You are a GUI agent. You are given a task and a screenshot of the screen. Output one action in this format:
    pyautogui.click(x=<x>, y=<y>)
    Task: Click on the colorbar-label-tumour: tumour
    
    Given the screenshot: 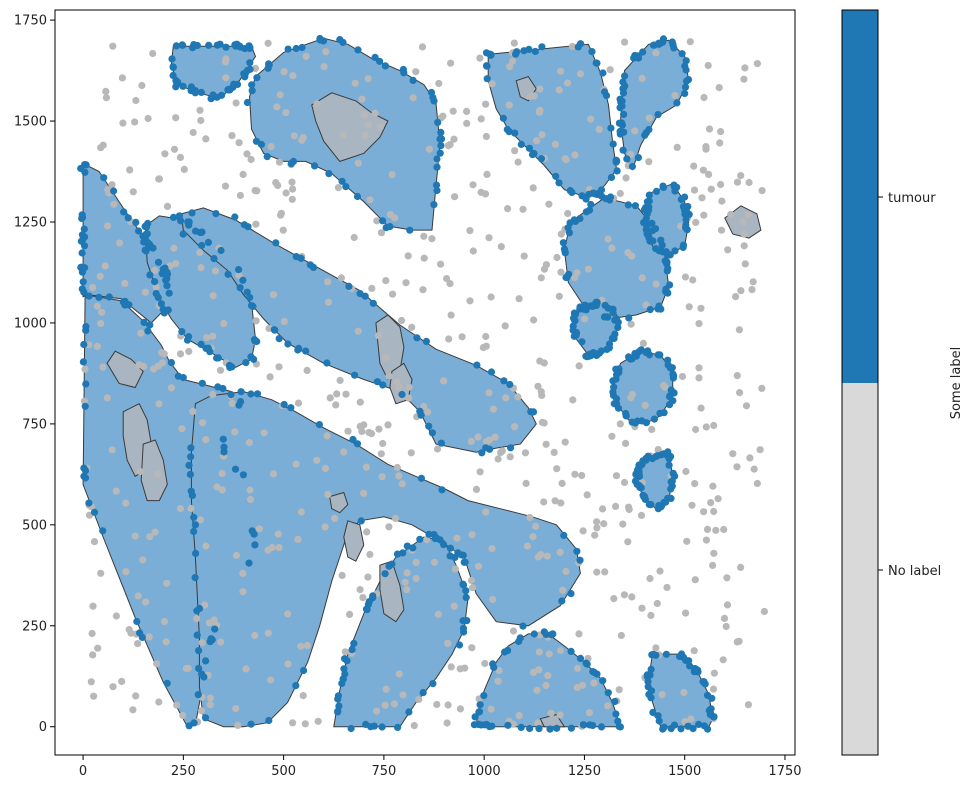 What is the action you would take?
    pyautogui.click(x=912, y=198)
    